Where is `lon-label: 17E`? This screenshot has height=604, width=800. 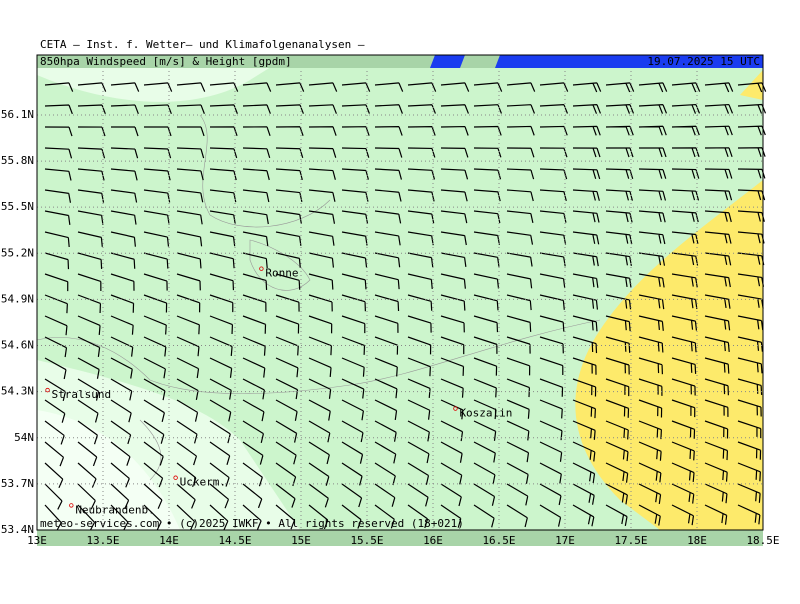
lon-label: 17E is located at coordinates (565, 540).